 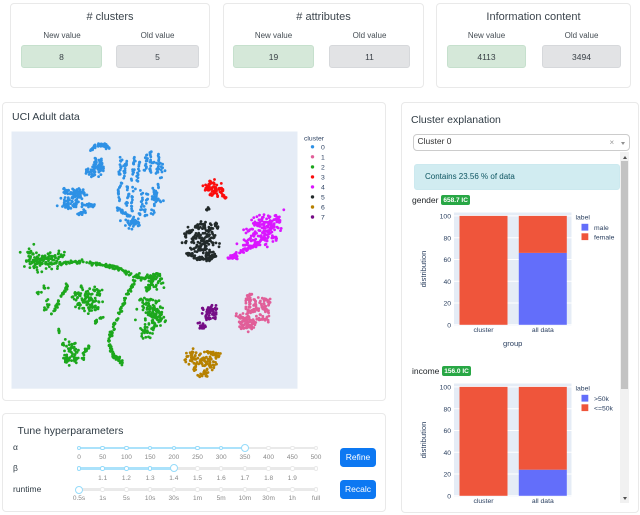 What do you see at coordinates (604, 237) in the screenshot?
I see `svg-text: female` at bounding box center [604, 237].